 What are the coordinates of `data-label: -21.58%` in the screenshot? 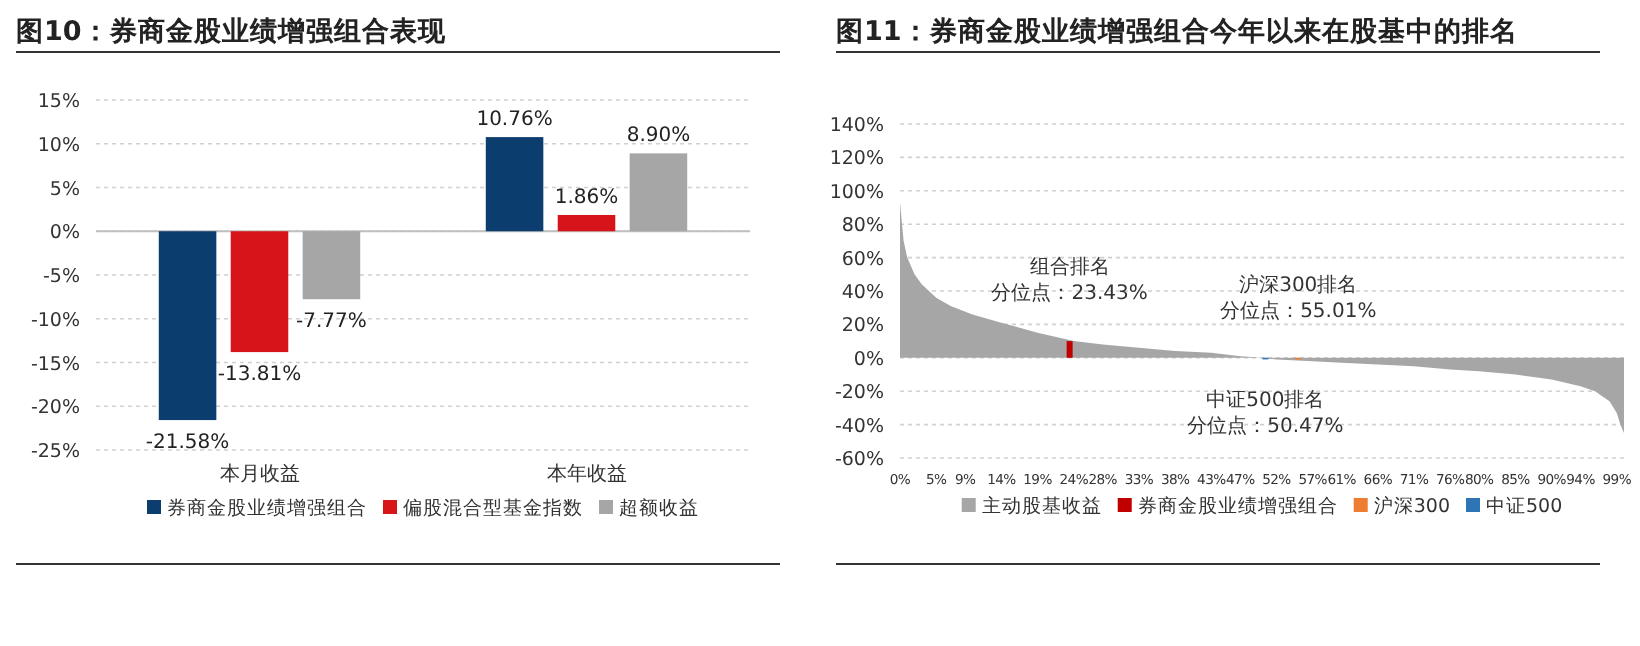 It's located at (187, 443).